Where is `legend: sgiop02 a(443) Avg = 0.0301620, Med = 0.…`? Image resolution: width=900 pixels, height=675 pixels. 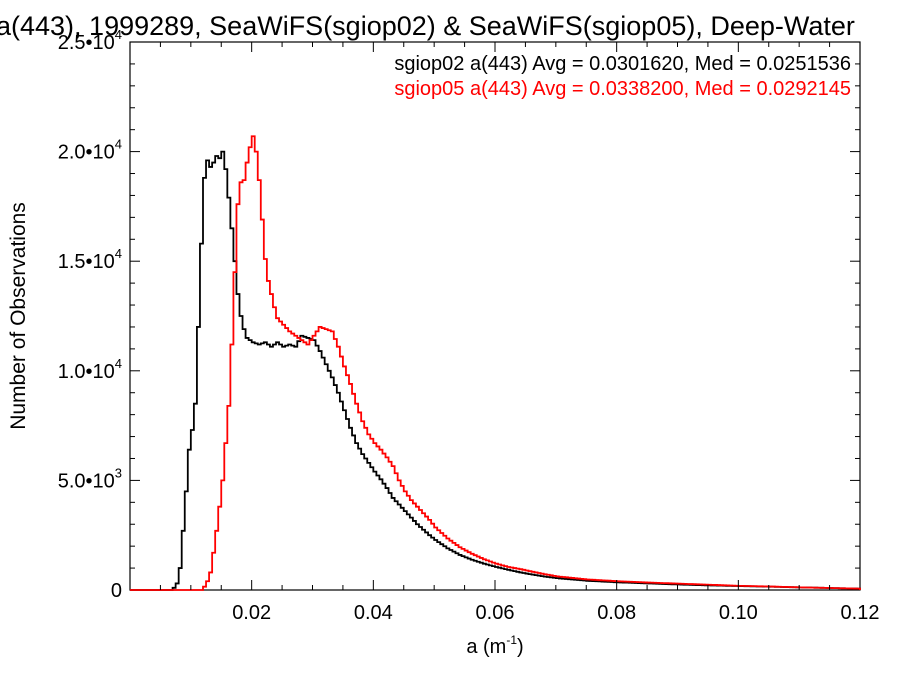
legend: sgiop02 a(443) Avg = 0.0301620, Med = 0.… is located at coordinates (622, 76).